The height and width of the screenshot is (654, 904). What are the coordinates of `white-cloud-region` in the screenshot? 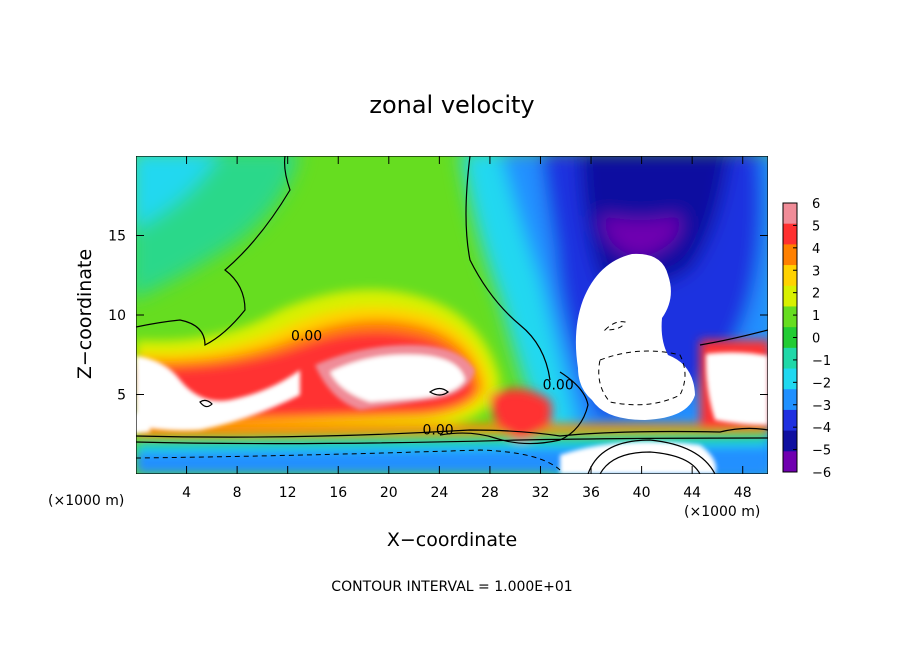 It's located at (635, 336).